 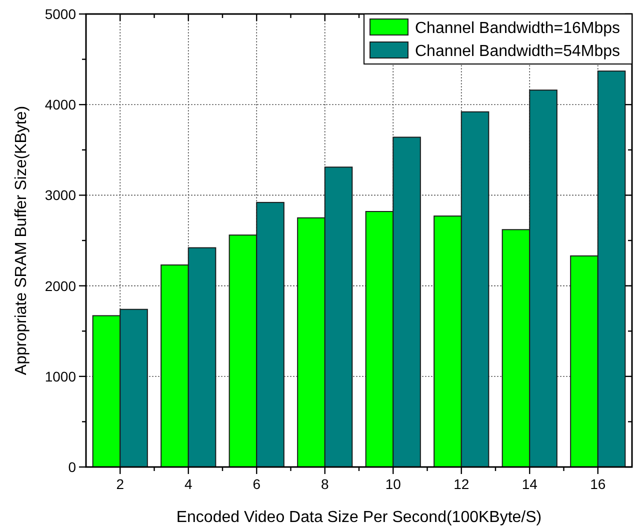 What do you see at coordinates (598, 484) in the screenshot?
I see `x-tick-label: 16` at bounding box center [598, 484].